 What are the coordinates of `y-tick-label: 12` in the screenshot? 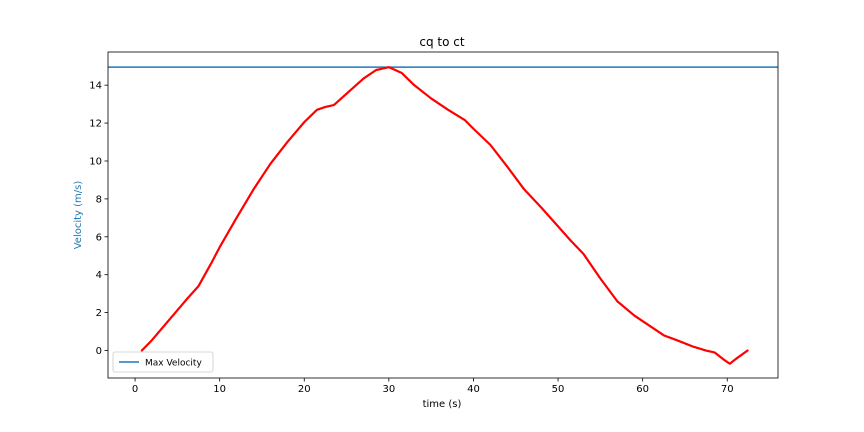 It's located at (95, 124).